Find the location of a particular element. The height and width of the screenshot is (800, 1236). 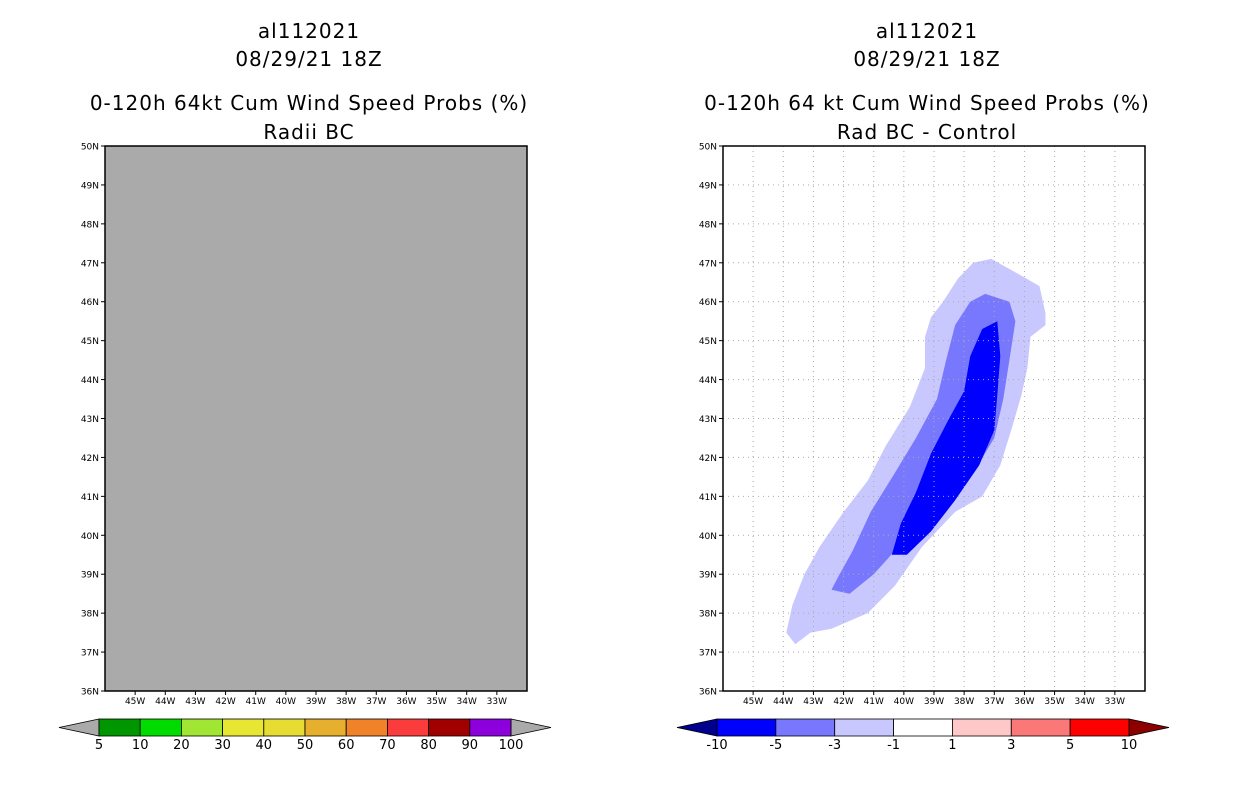

chart-title: 0-120h 64kt Cum Wind Speed Probs (%) is located at coordinates (309, 103).